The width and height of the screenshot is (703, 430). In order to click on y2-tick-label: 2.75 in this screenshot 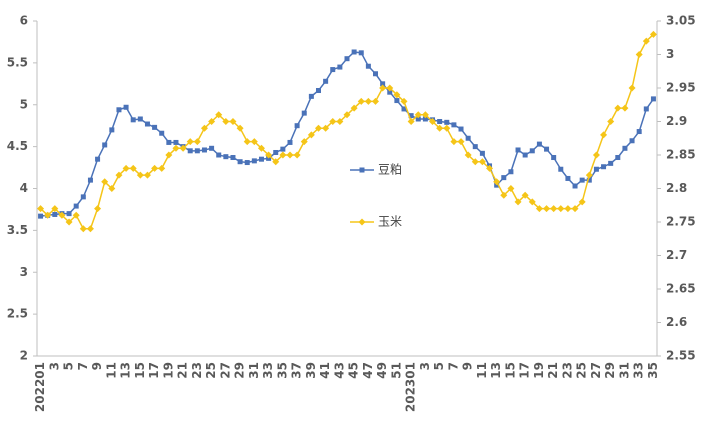, I will do `click(681, 222)`.